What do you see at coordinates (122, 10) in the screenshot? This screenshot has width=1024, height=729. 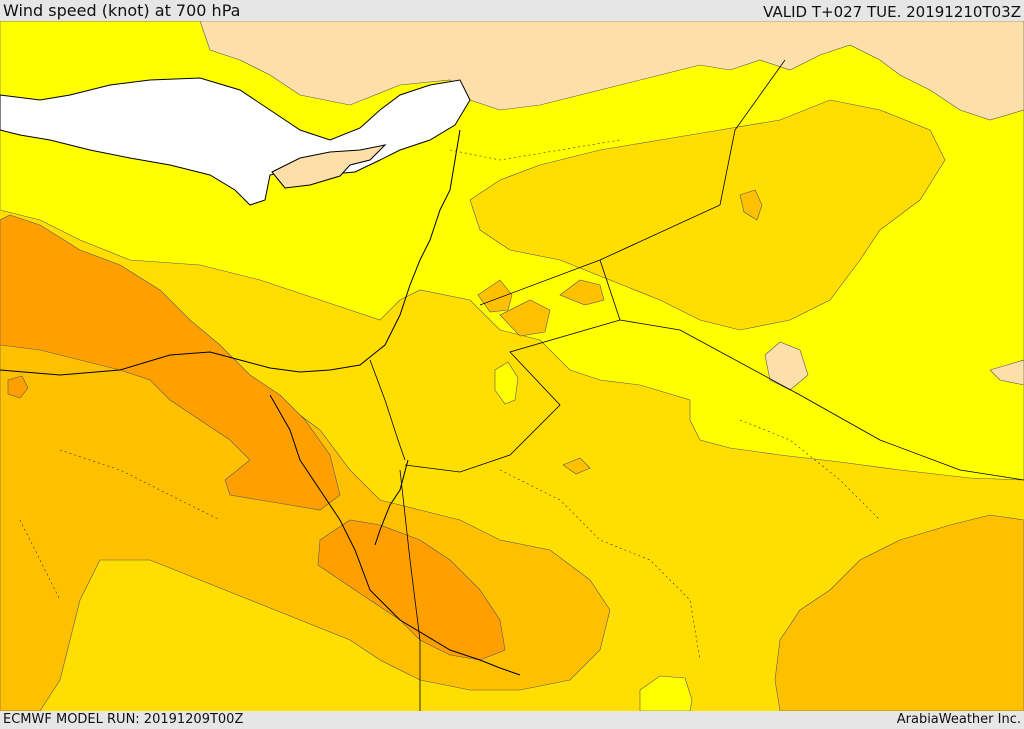 I see `map-title: Wind speed (knot) at 700 hPa` at bounding box center [122, 10].